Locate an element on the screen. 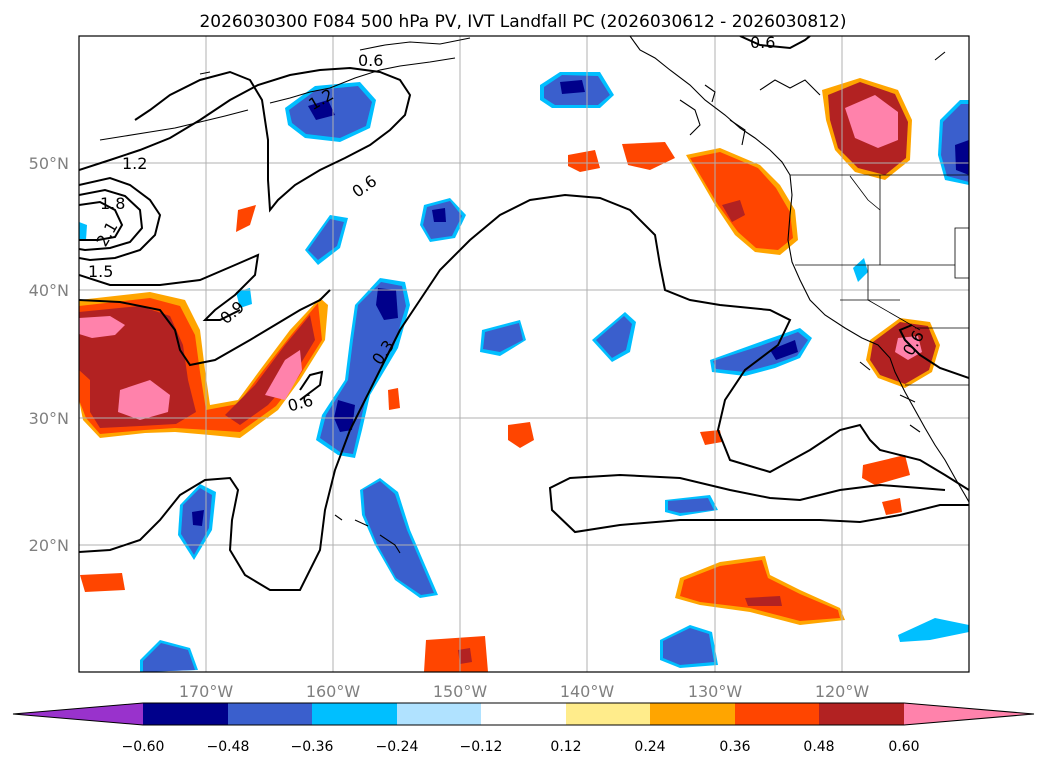  colorbar-tick-label: −0.60 is located at coordinates (143, 747).